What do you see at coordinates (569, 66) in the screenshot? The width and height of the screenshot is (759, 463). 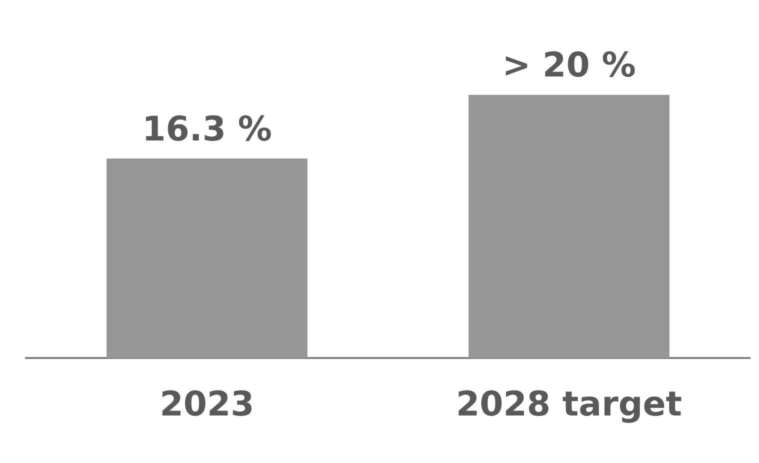 I see `data-label: > 20 %` at bounding box center [569, 66].